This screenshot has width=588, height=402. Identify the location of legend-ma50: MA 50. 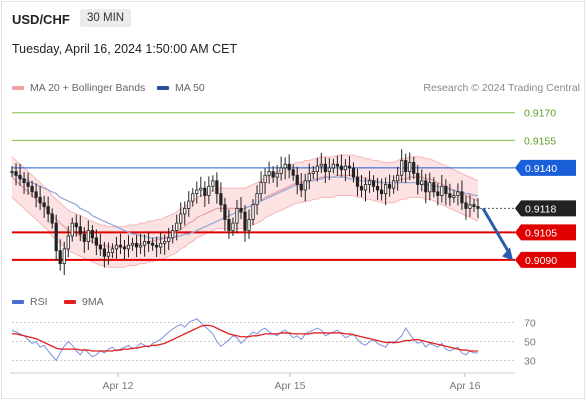
(181, 88).